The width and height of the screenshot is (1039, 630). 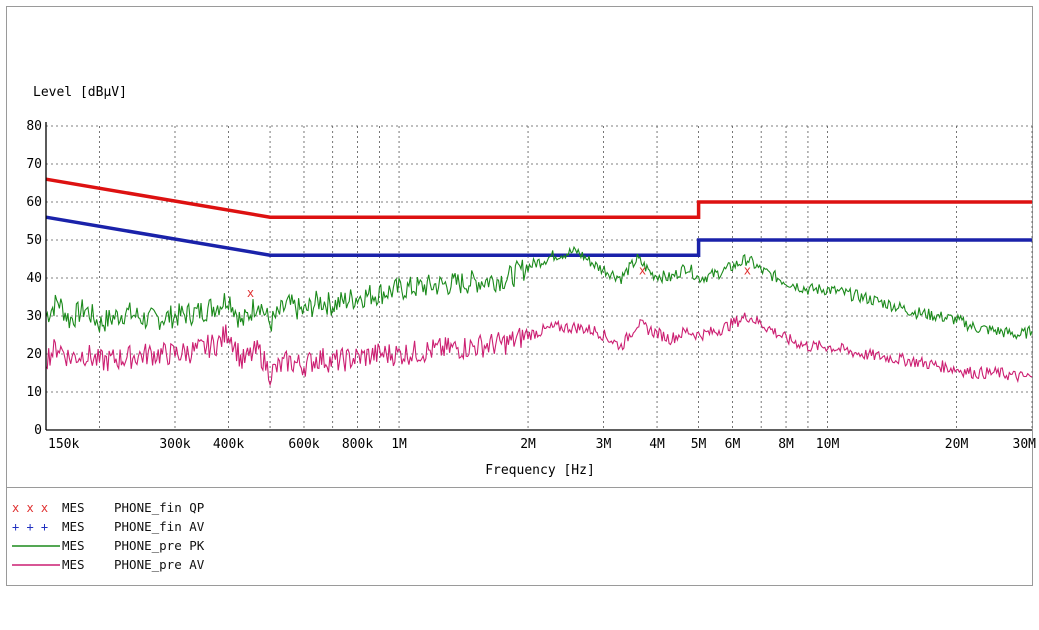 I want to click on y-tick-label: 80, so click(x=34, y=126).